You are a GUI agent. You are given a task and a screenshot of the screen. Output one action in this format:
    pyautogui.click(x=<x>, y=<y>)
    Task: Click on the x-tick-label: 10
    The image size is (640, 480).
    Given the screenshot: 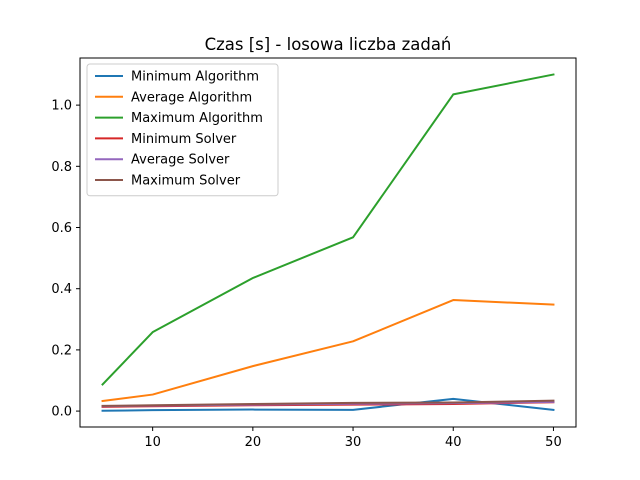 What is the action you would take?
    pyautogui.click(x=152, y=442)
    